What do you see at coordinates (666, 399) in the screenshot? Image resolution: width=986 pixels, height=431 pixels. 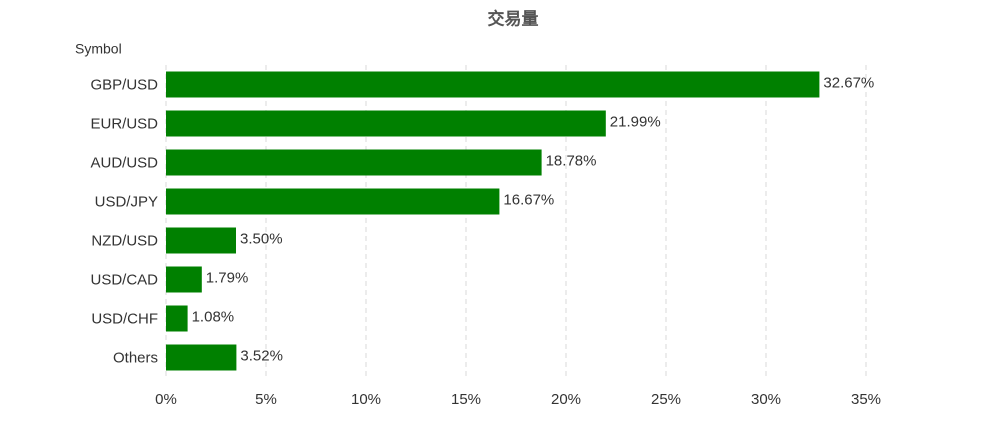 I see `x-tick-label: 25%` at bounding box center [666, 399].